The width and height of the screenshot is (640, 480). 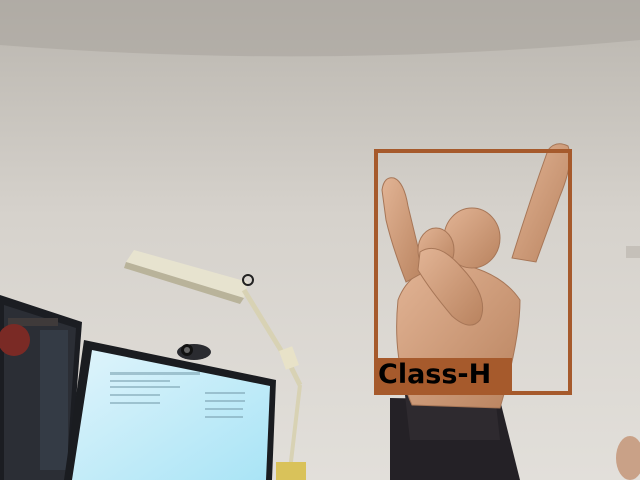 What do you see at coordinates (170, 410) in the screenshot?
I see `main-monitor` at bounding box center [170, 410].